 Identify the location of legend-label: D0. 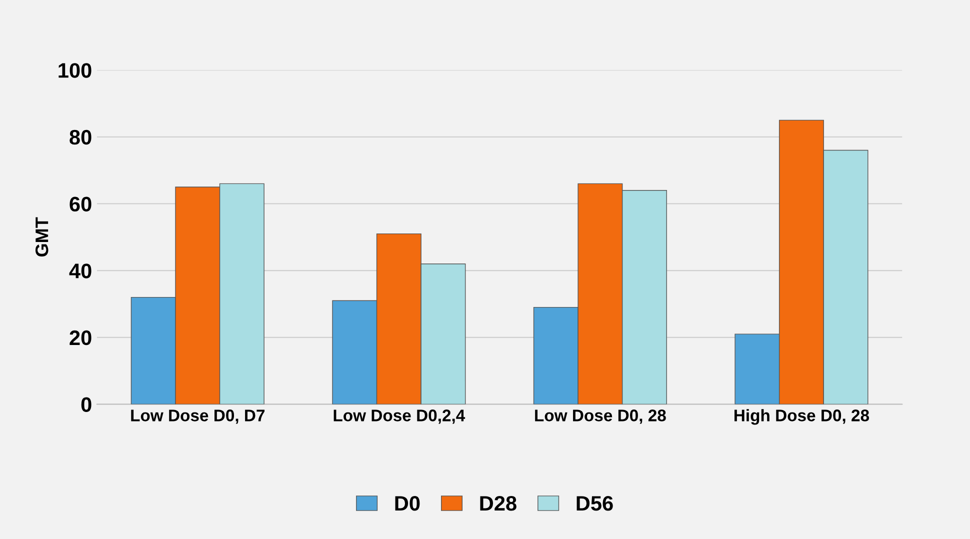
(407, 503).